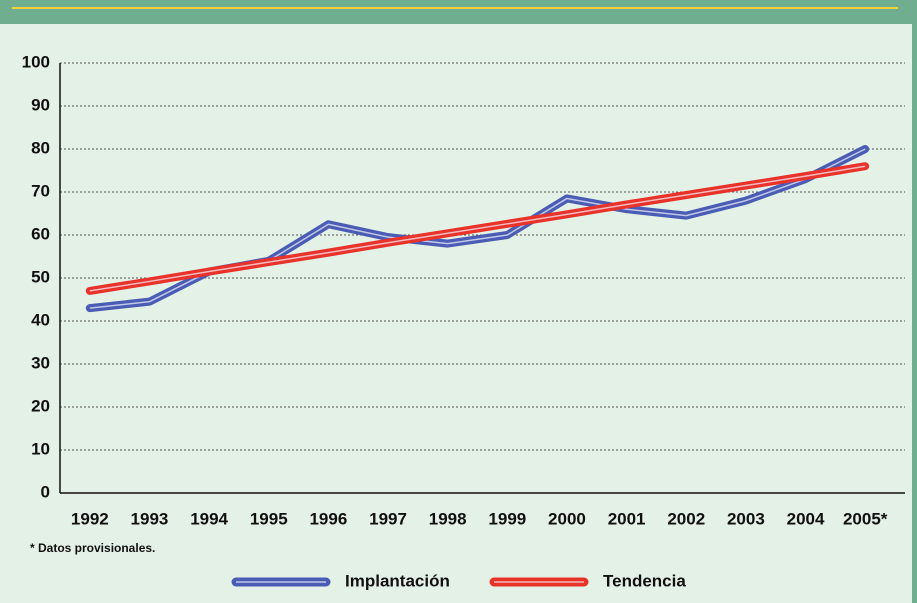 The width and height of the screenshot is (917, 603). Describe the element at coordinates (40, 362) in the screenshot. I see `y-tick-label: 30` at that location.